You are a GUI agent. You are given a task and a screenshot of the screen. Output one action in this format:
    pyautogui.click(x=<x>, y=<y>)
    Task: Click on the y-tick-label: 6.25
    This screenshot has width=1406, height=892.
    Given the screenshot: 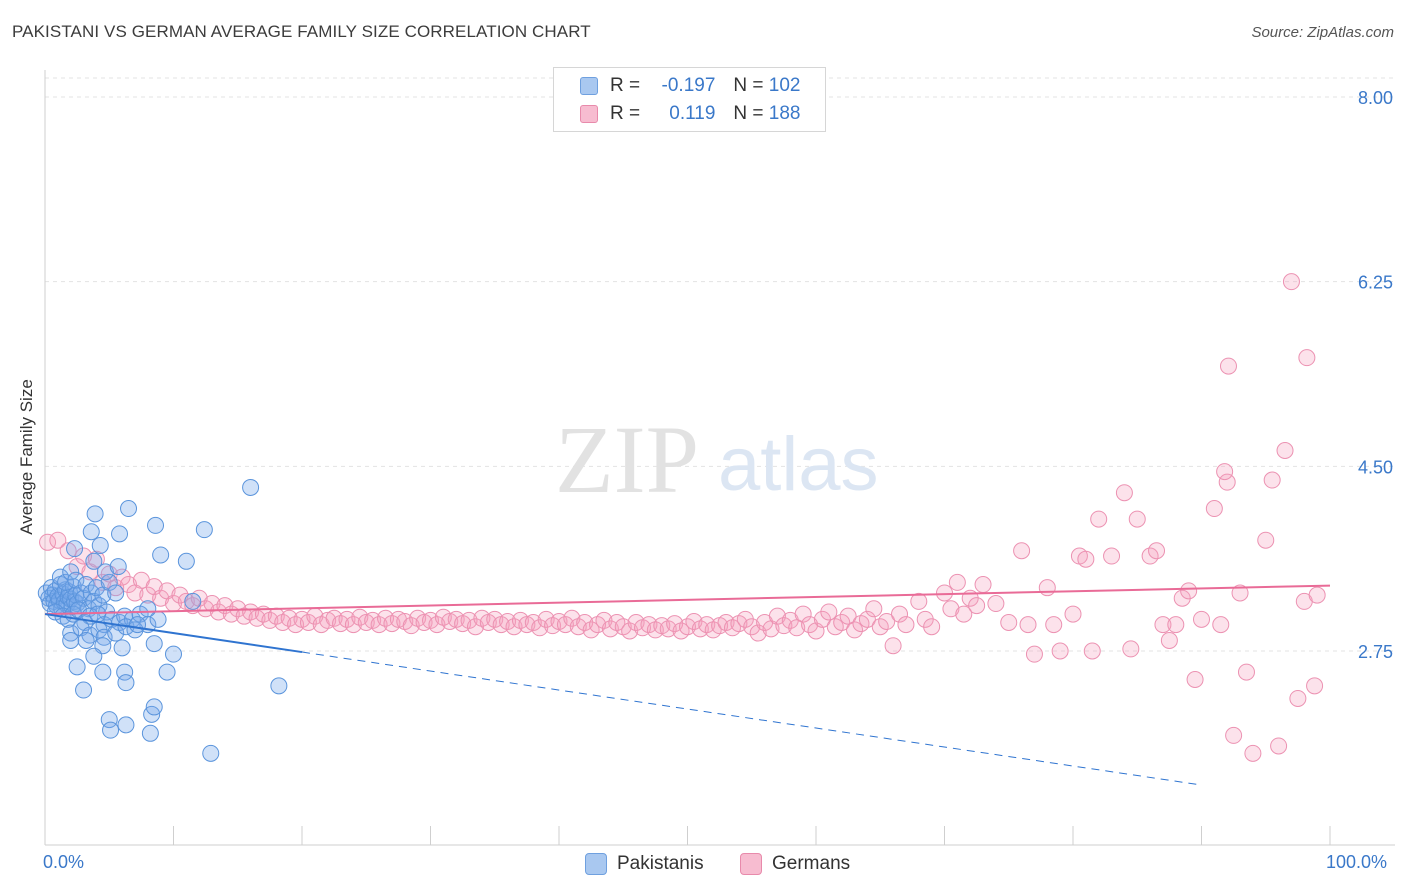 What is the action you would take?
    pyautogui.click(x=1375, y=283)
    